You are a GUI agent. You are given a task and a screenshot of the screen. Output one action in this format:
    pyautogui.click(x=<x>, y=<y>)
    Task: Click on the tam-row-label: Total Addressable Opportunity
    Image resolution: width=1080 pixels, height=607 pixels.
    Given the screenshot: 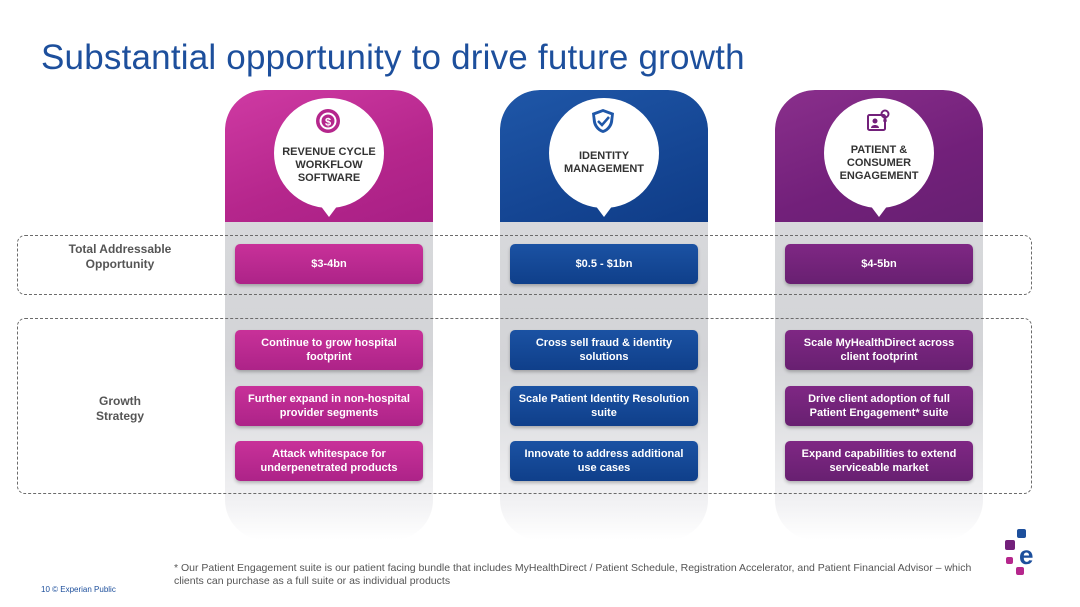 What is the action you would take?
    pyautogui.click(x=120, y=256)
    